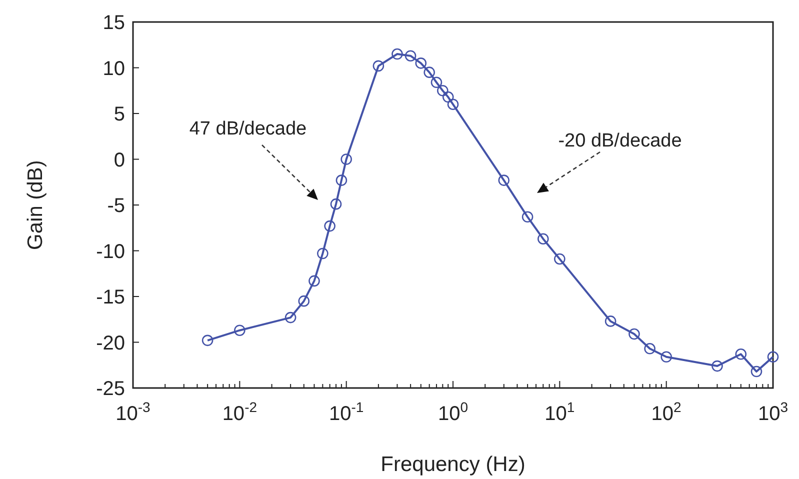  I want to click on y-axis-title: Gain (dB), so click(35, 205).